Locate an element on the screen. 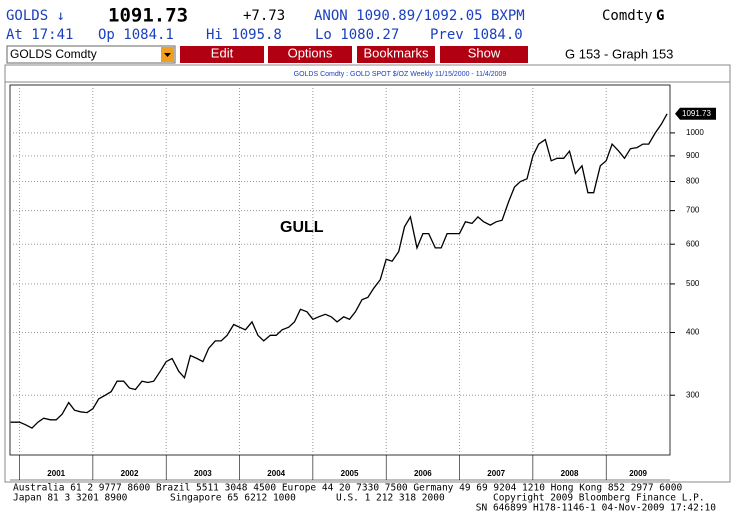 The height and width of the screenshot is (527, 736). low: Lo 1080.27 is located at coordinates (357, 35).